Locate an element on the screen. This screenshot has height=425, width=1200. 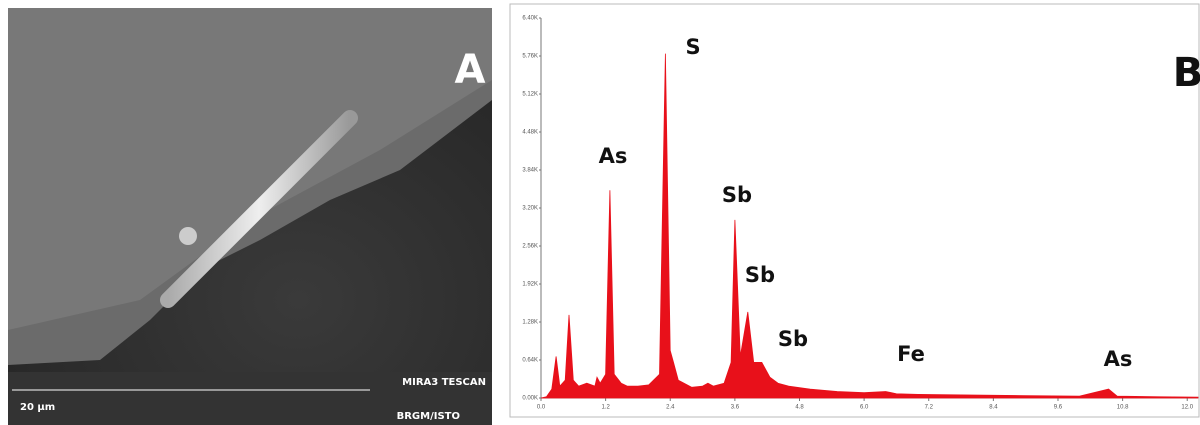
y-tick-label: 3.84K is located at coordinates (530, 171).